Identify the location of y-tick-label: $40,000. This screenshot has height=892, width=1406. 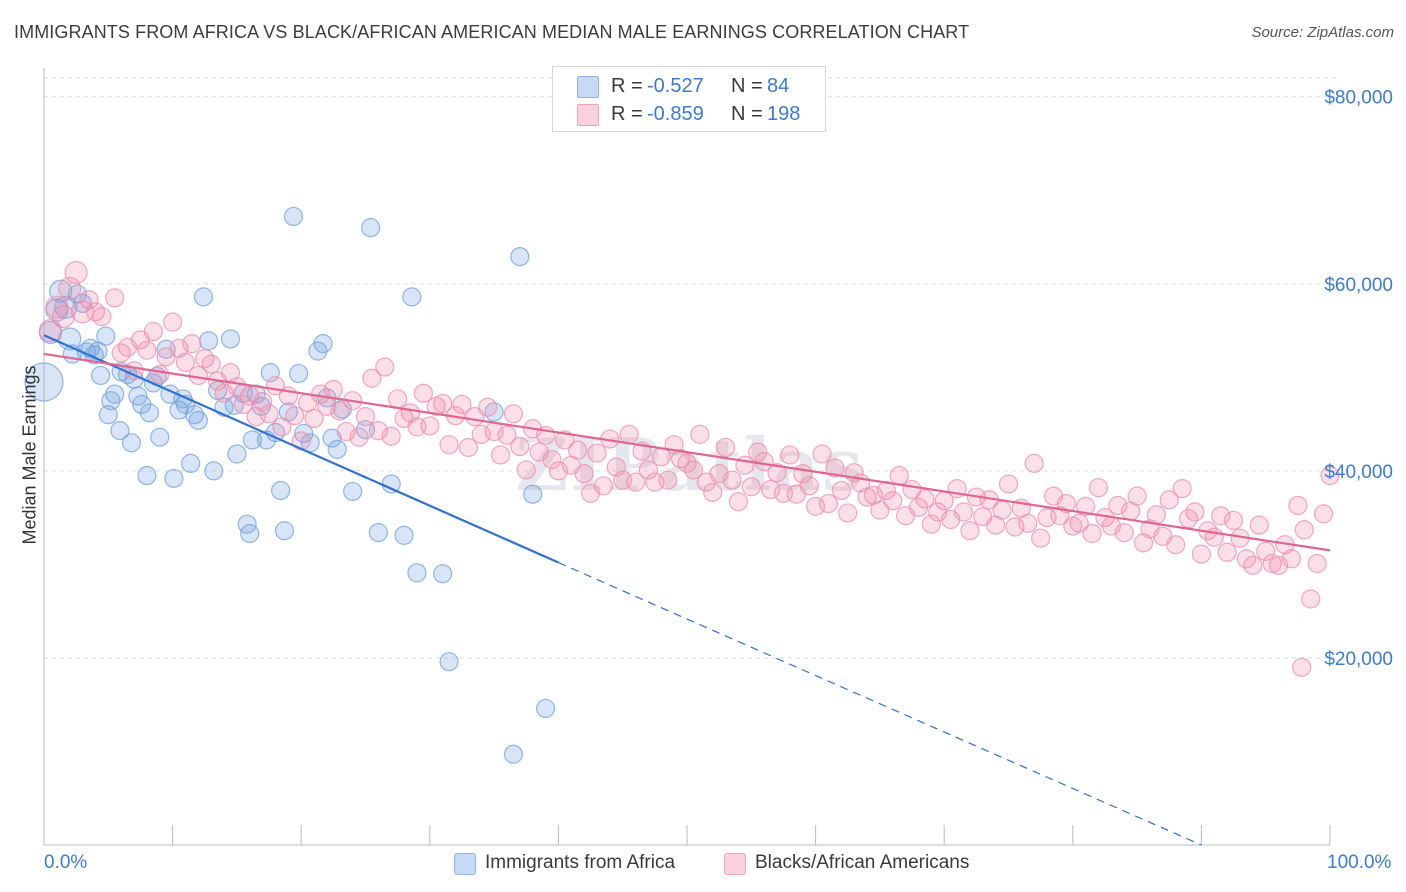
(1358, 472).